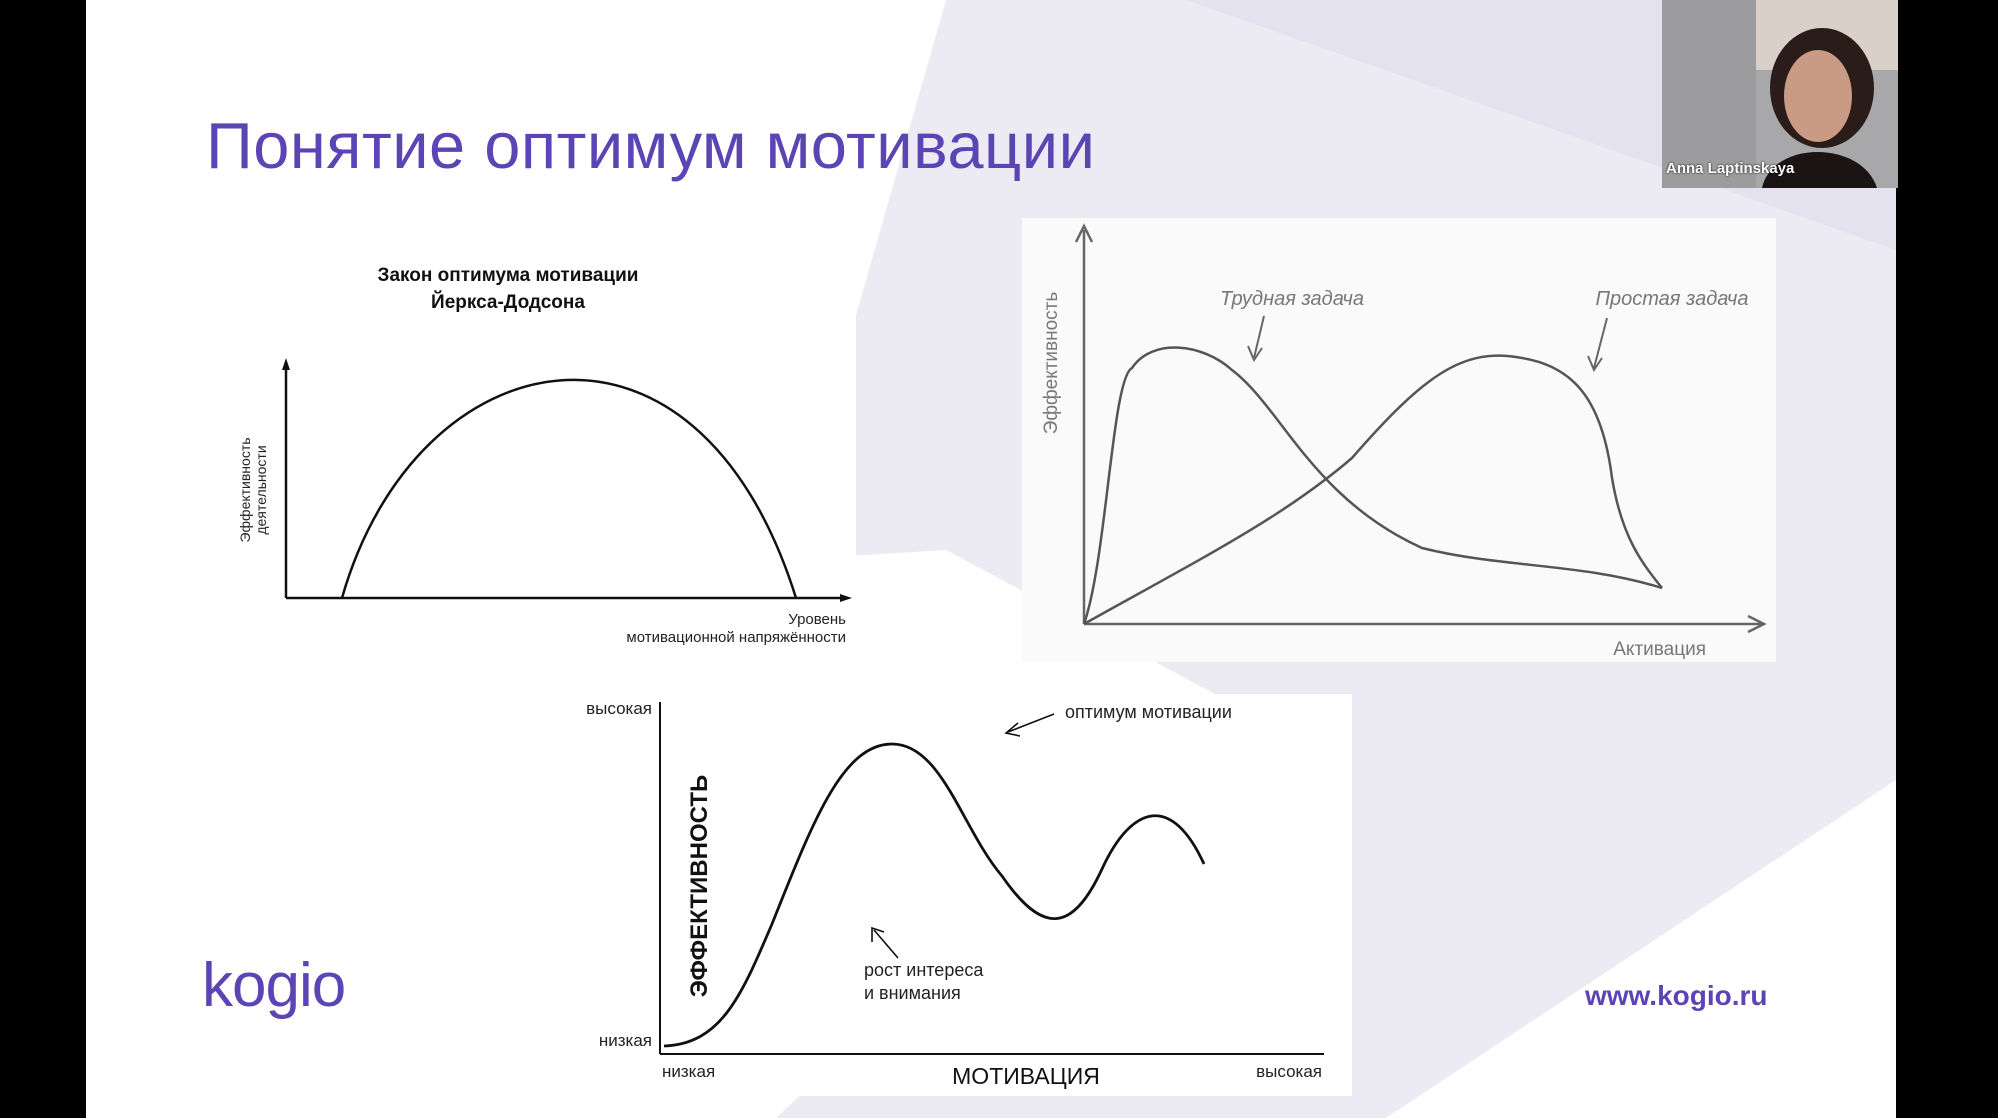  What do you see at coordinates (1671, 299) in the screenshot?
I see `chart2-annotation-simple: Простая задача` at bounding box center [1671, 299].